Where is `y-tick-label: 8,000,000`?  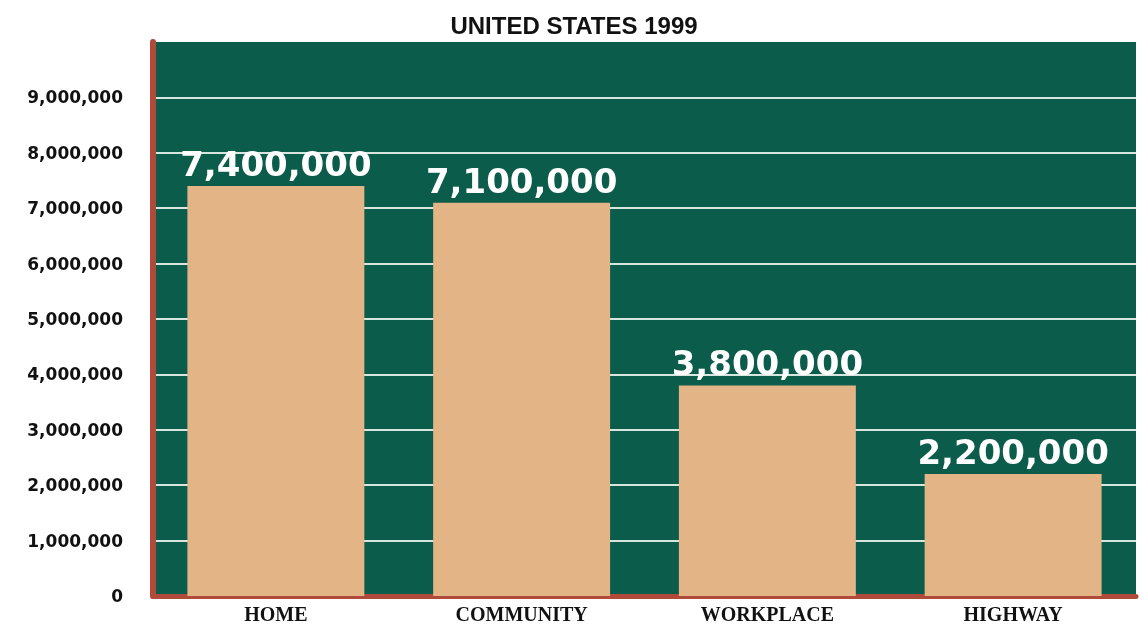
y-tick-label: 8,000,000 is located at coordinates (75, 152).